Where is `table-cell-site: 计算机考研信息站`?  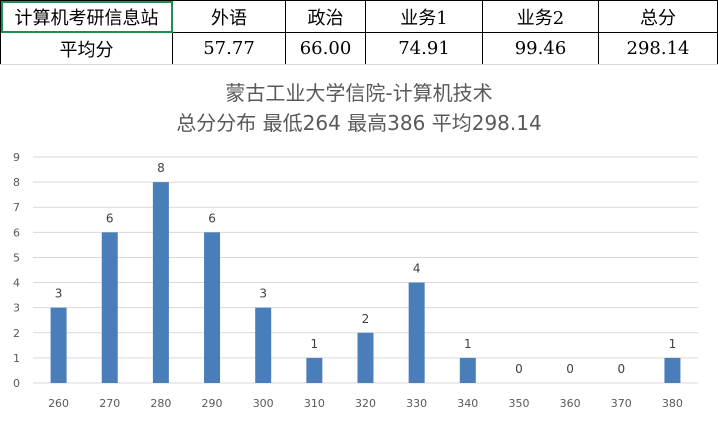
table-cell-site: 计算机考研信息站 is located at coordinates (86, 16).